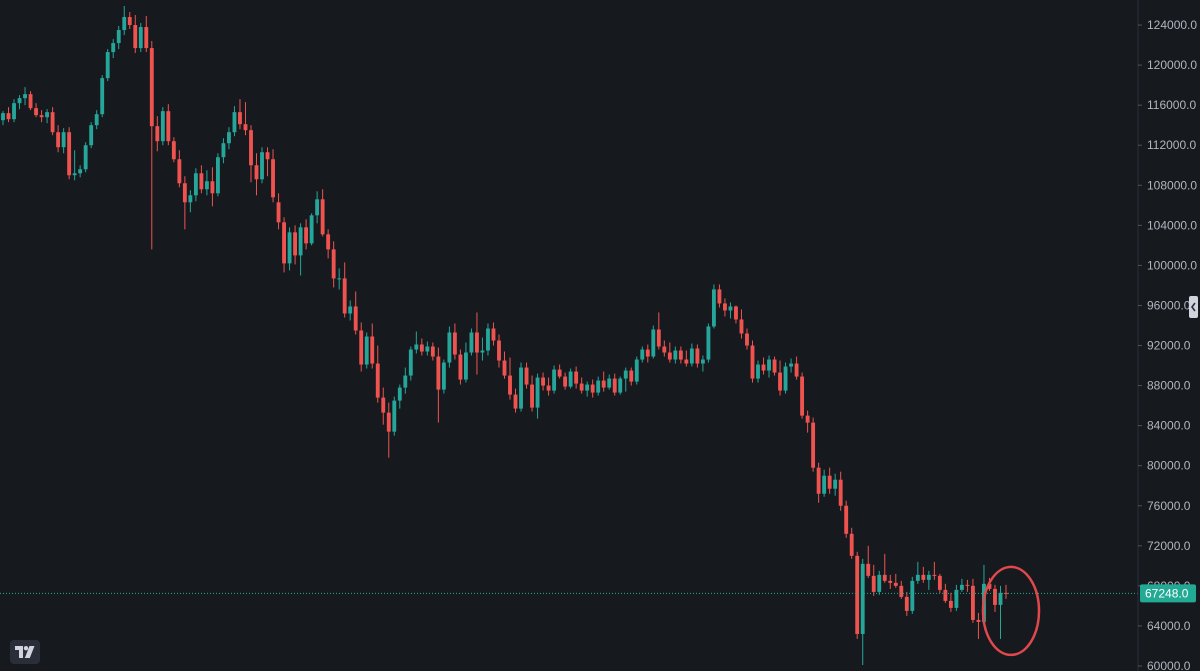 The image size is (1200, 671). I want to click on axis-tick-label: 72000.0, so click(1169, 546).